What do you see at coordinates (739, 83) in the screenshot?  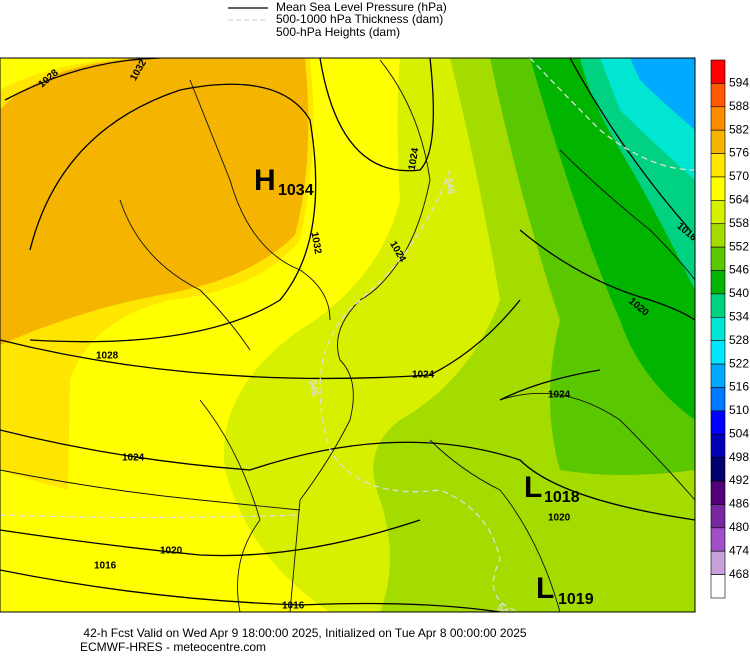 I see `colorbar-label: 594` at bounding box center [739, 83].